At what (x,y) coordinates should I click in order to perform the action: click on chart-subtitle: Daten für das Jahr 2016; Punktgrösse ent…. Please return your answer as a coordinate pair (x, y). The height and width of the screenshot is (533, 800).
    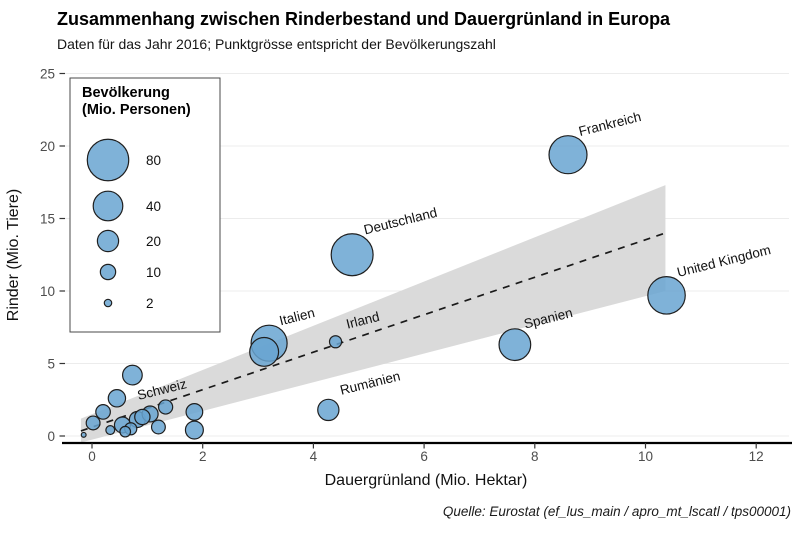
    Looking at the image, I should click on (276, 44).